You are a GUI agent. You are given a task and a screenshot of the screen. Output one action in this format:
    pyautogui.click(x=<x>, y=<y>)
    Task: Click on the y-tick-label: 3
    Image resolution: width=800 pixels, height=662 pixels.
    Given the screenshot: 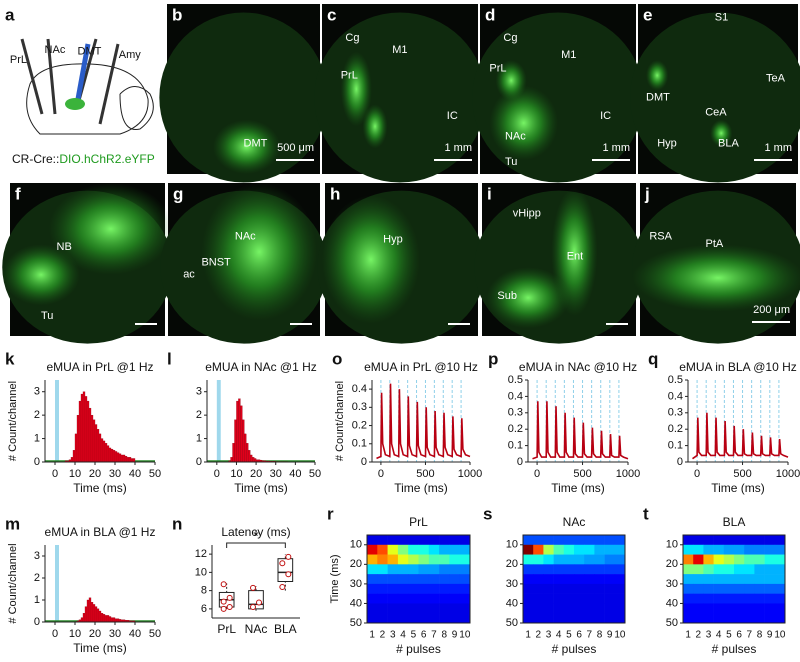 What is the action you would take?
    pyautogui.click(x=199, y=392)
    